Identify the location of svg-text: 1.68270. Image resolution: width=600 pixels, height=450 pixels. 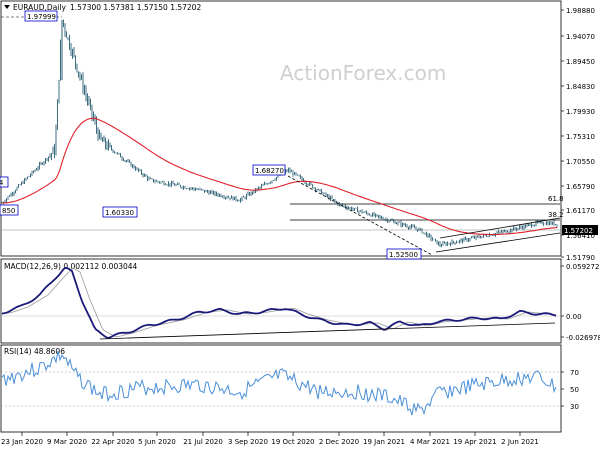
(269, 171).